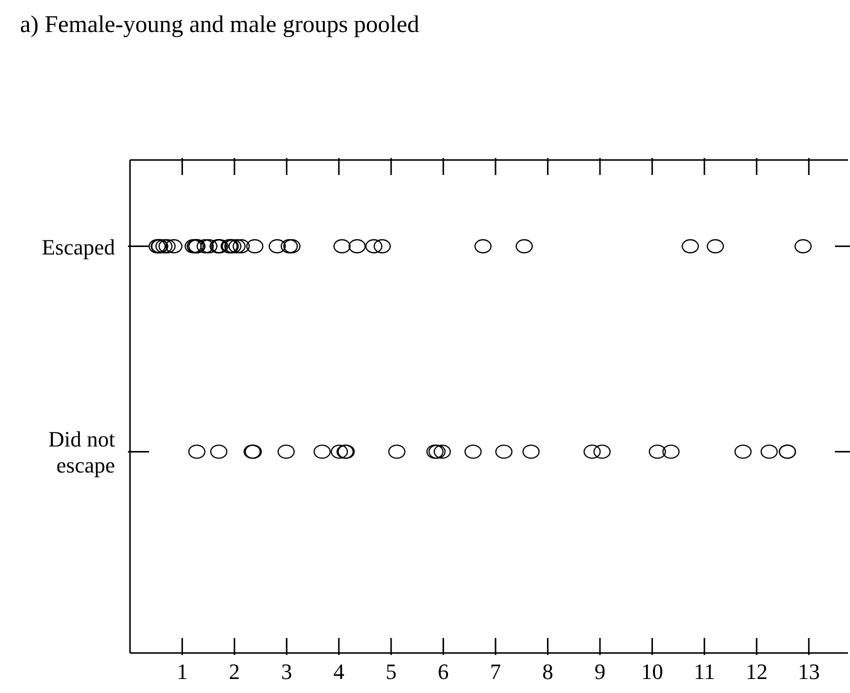  I want to click on x-tick-label: 5, so click(391, 671).